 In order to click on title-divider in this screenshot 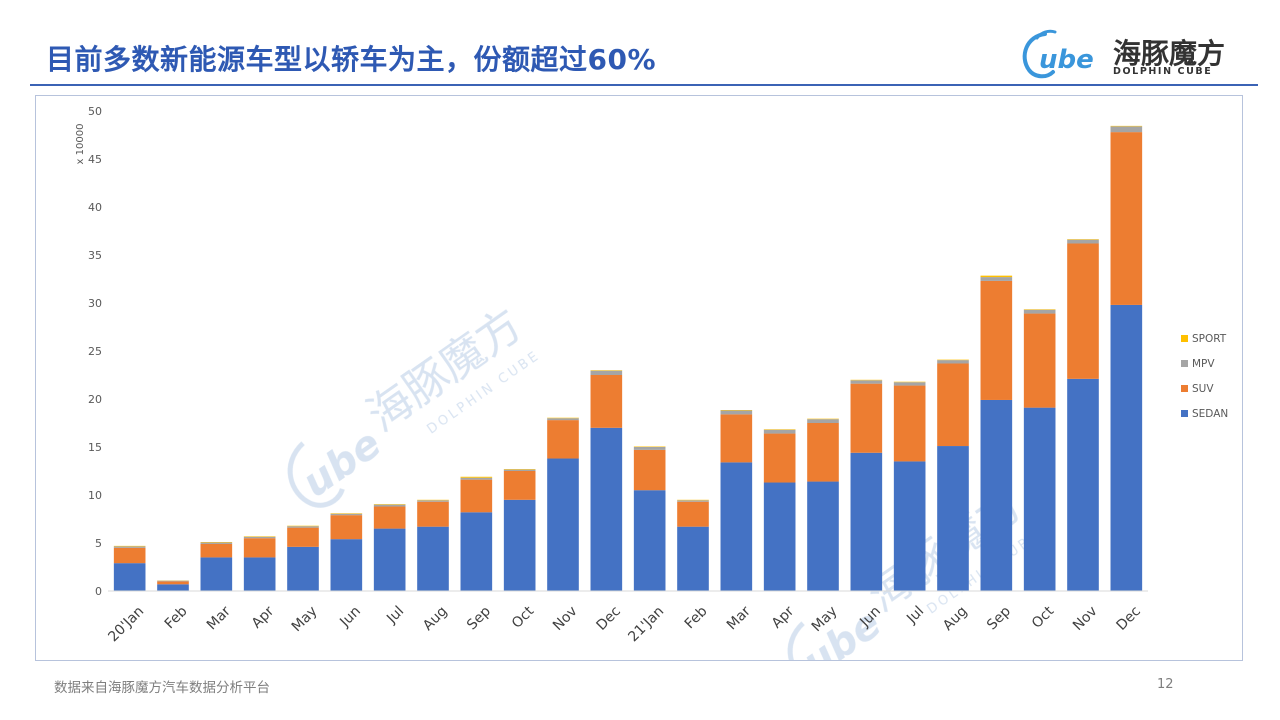, I will do `click(644, 85)`.